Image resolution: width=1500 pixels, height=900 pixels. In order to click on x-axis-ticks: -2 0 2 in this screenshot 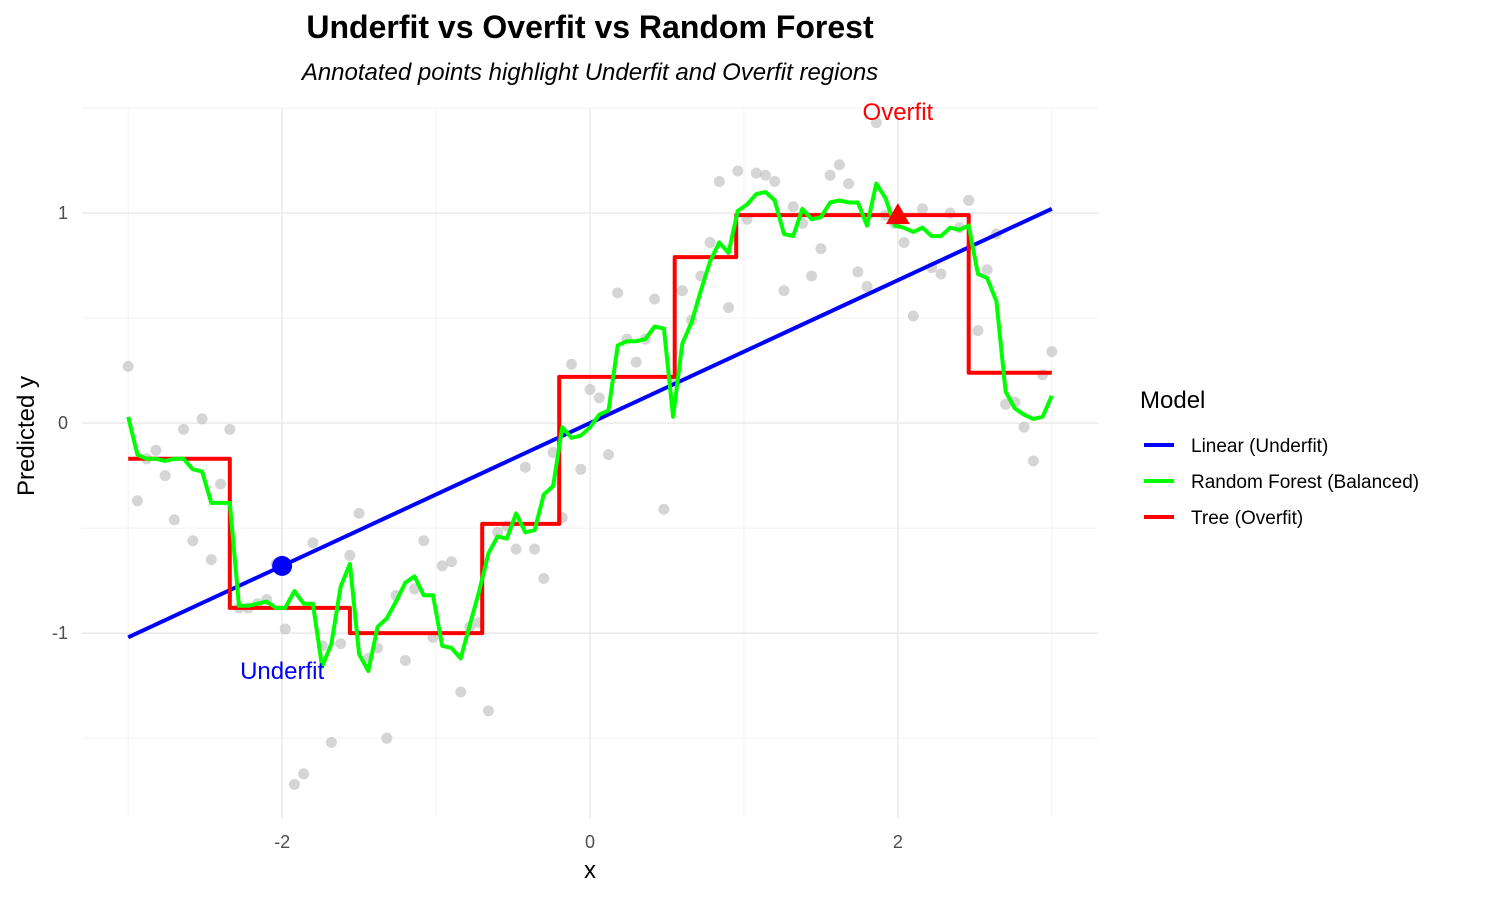, I will do `click(588, 842)`.